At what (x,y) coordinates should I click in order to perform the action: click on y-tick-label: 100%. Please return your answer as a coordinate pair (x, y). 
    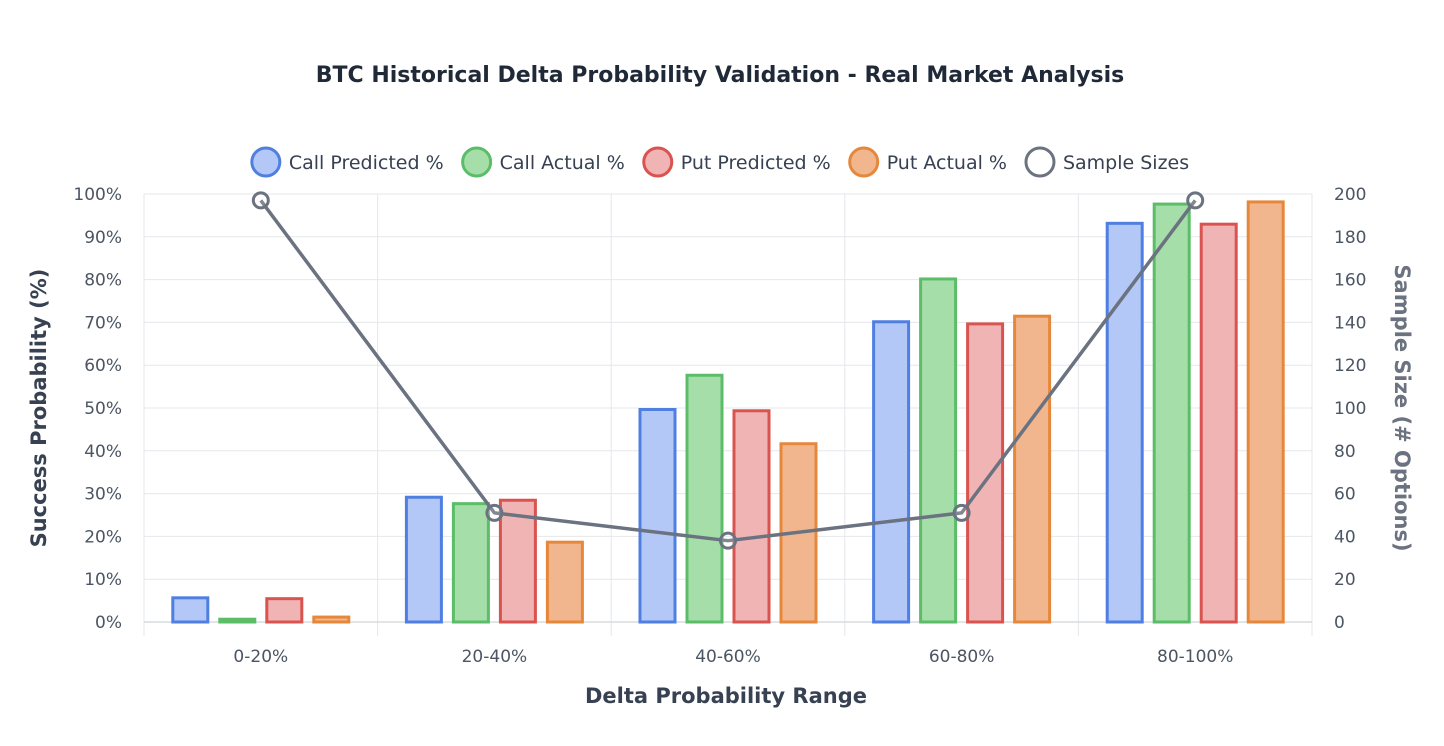
    Looking at the image, I should click on (97, 195).